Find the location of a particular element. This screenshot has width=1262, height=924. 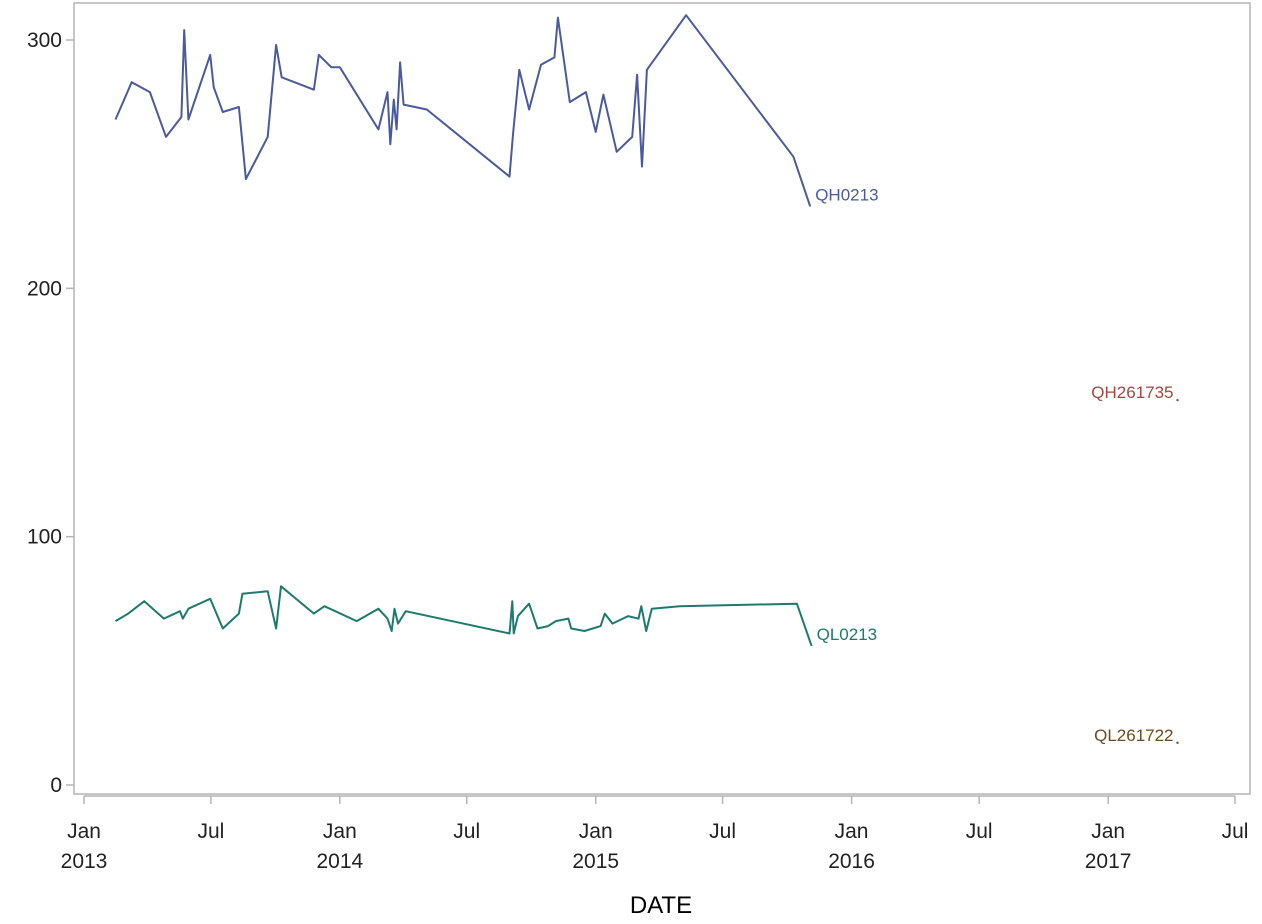

y-tick-label: 200 is located at coordinates (44, 288).